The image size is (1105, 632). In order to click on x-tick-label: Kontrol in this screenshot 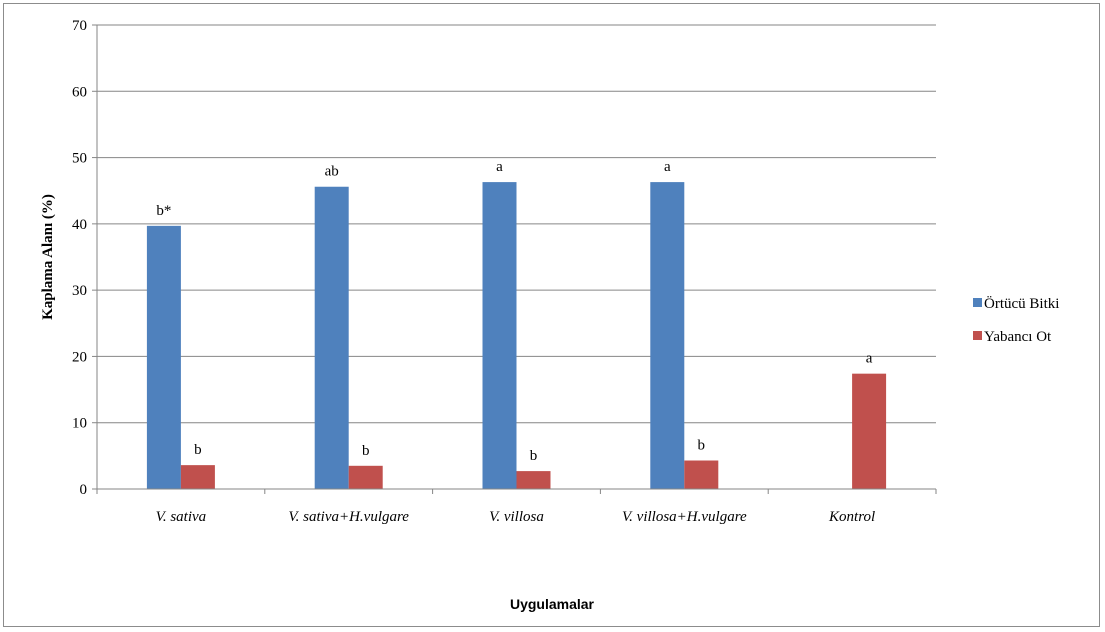, I will do `click(851, 517)`.